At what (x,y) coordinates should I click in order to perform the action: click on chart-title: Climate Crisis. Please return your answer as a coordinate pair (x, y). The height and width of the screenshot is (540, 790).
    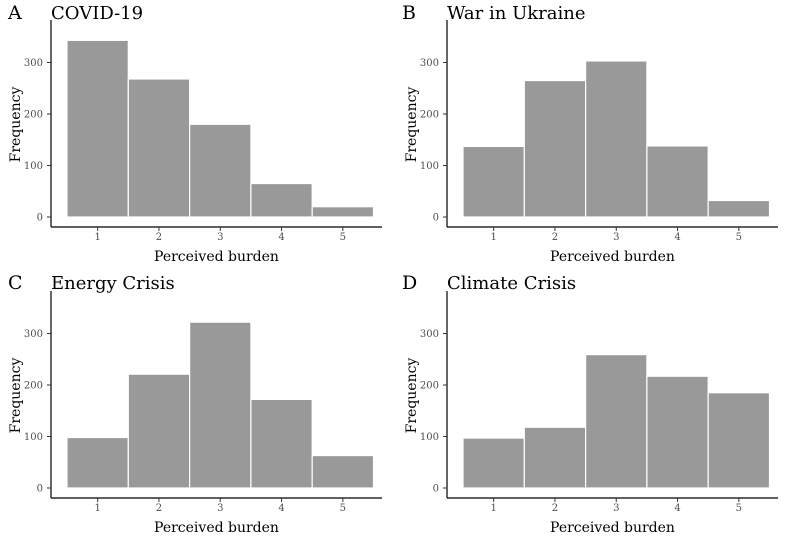
    Looking at the image, I should click on (511, 283).